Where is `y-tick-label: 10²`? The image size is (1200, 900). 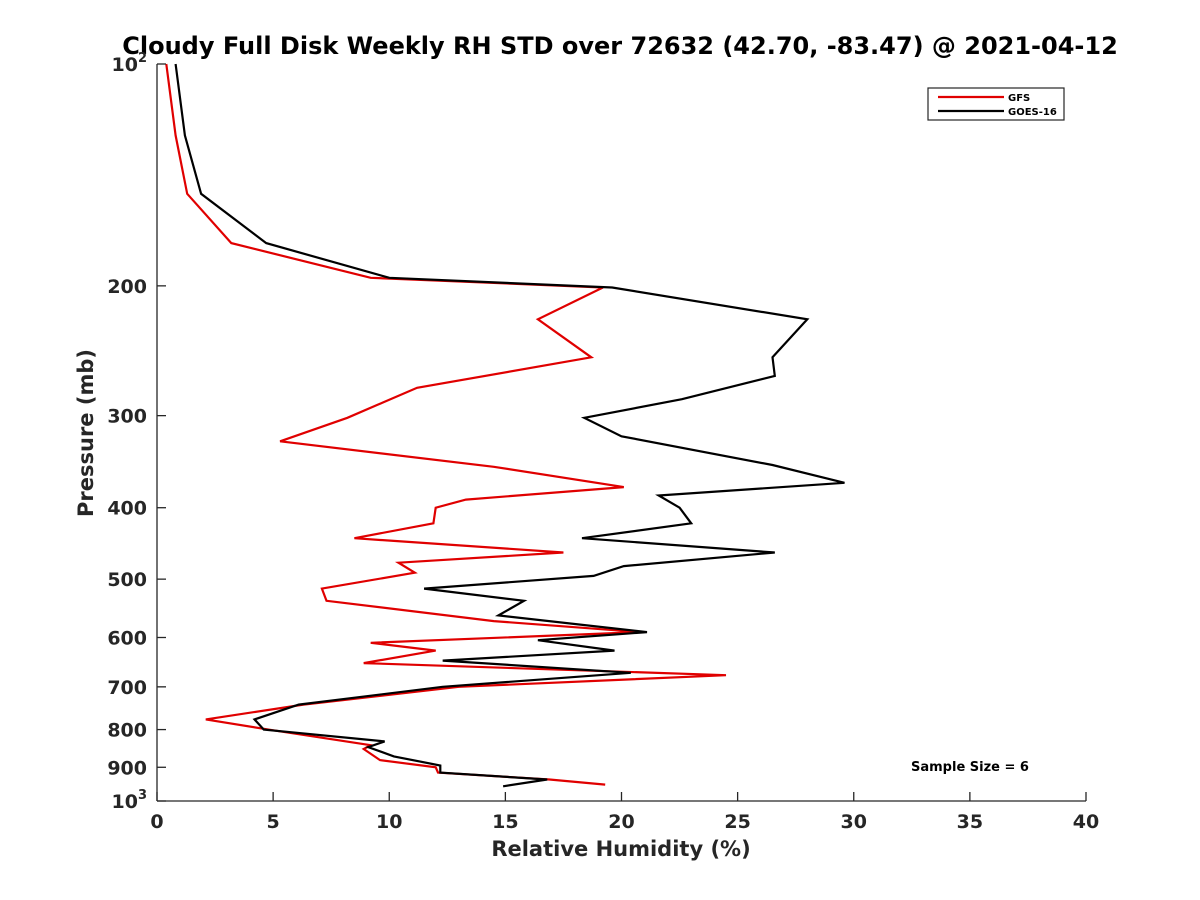
y-tick-label: 10² is located at coordinates (130, 63).